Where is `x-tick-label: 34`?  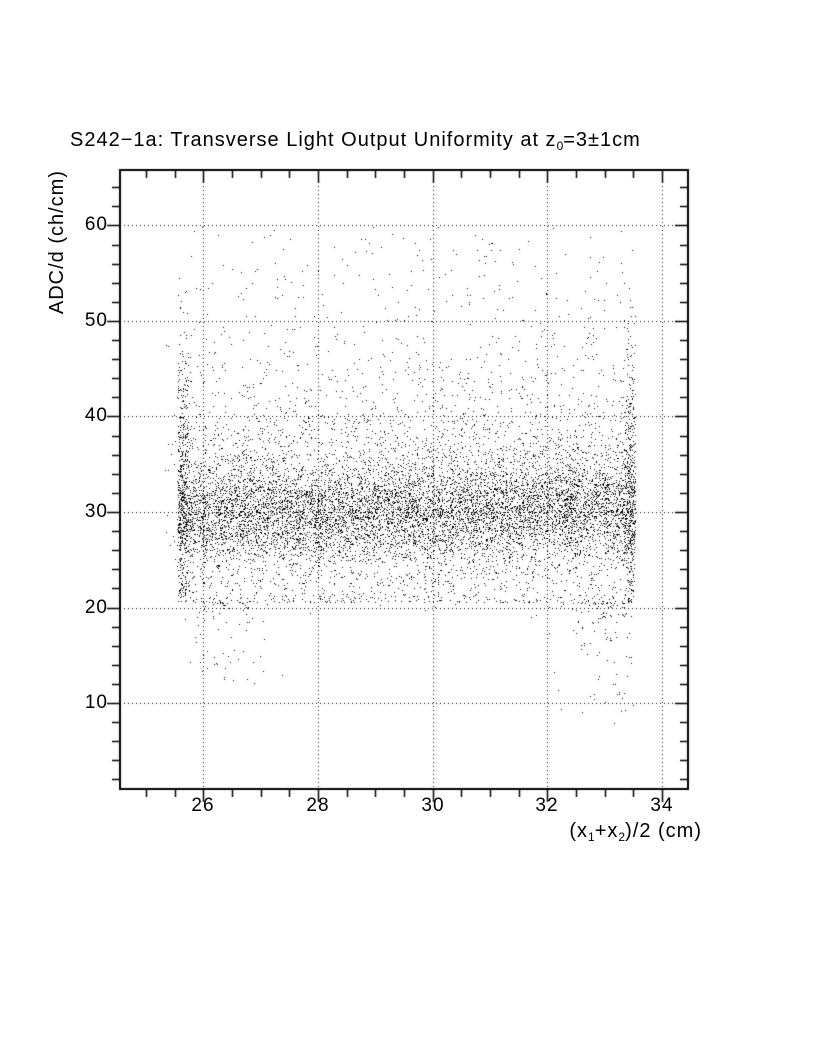
x-tick-label: 34 is located at coordinates (662, 805).